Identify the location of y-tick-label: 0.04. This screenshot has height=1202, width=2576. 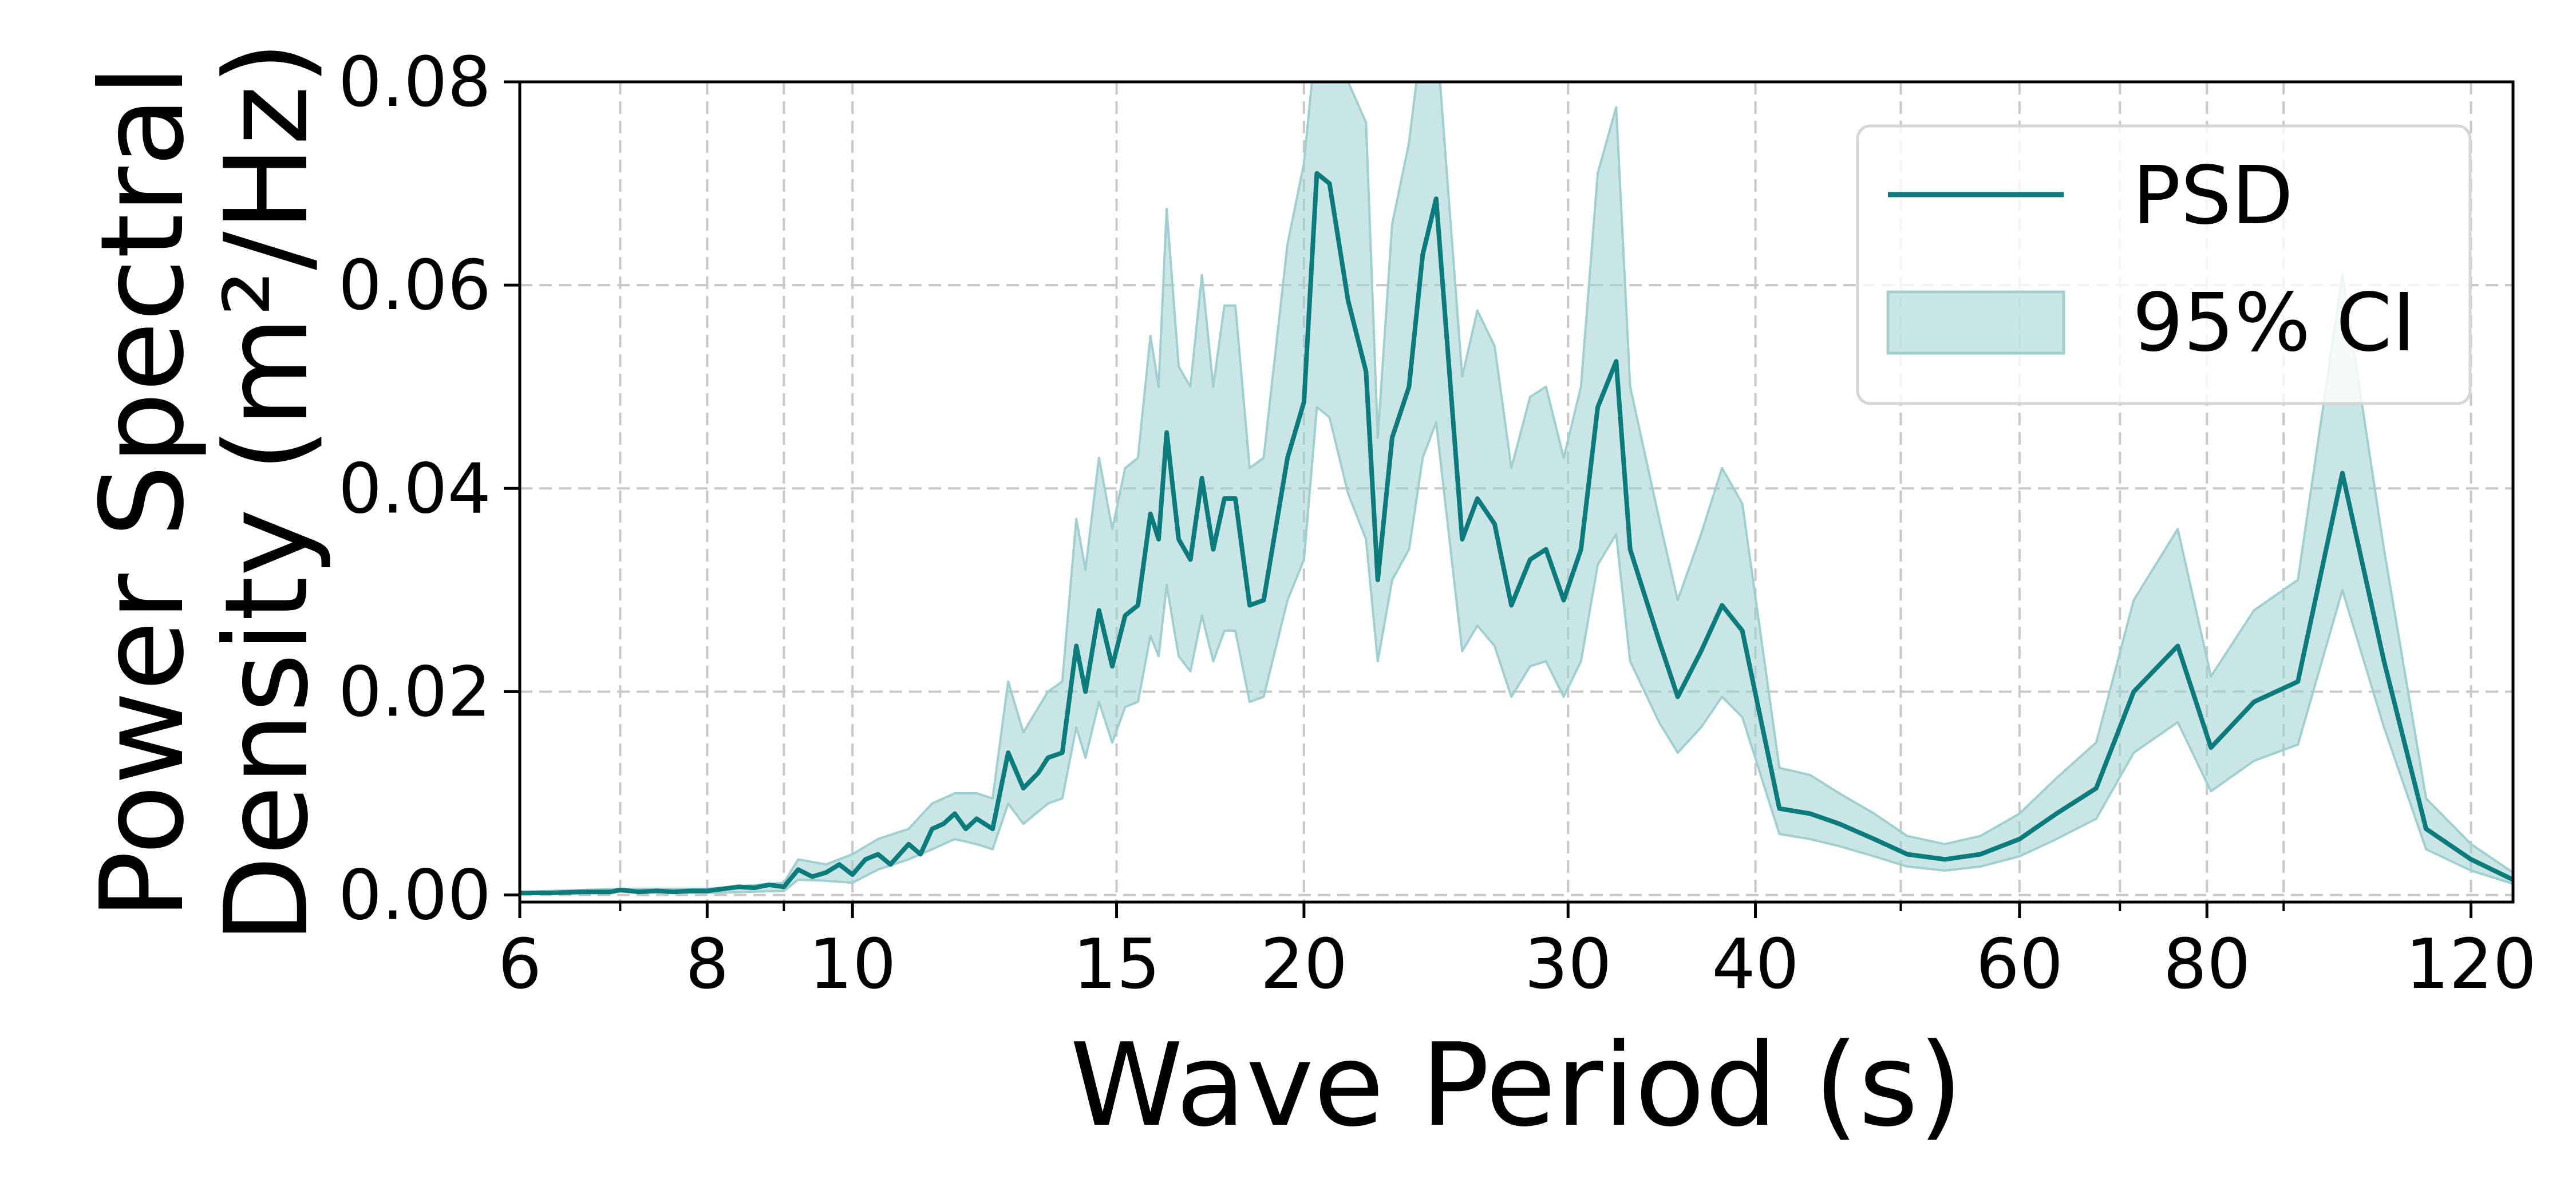
(414, 489).